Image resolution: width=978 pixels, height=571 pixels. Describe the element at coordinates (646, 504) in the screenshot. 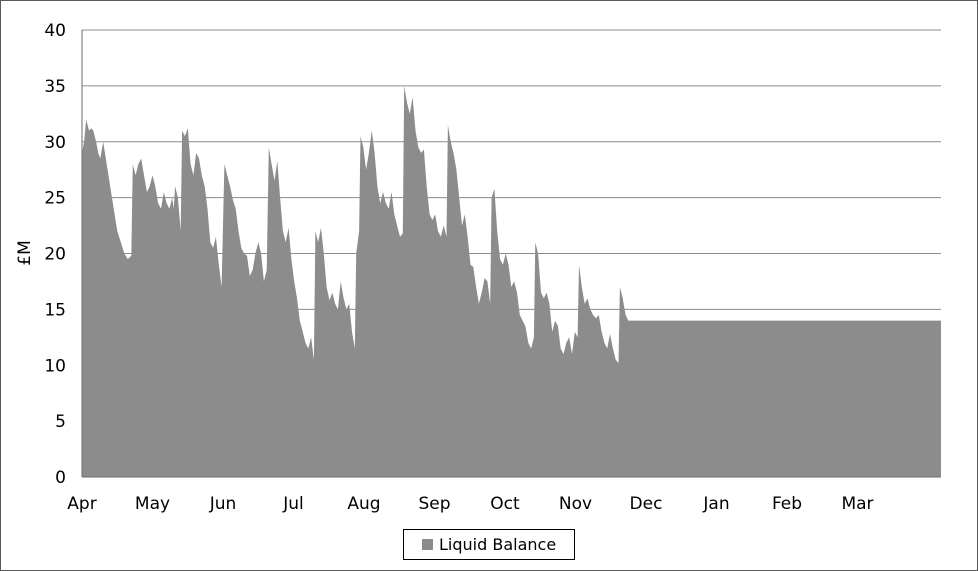

I see `x-tick-label: Dec` at that location.